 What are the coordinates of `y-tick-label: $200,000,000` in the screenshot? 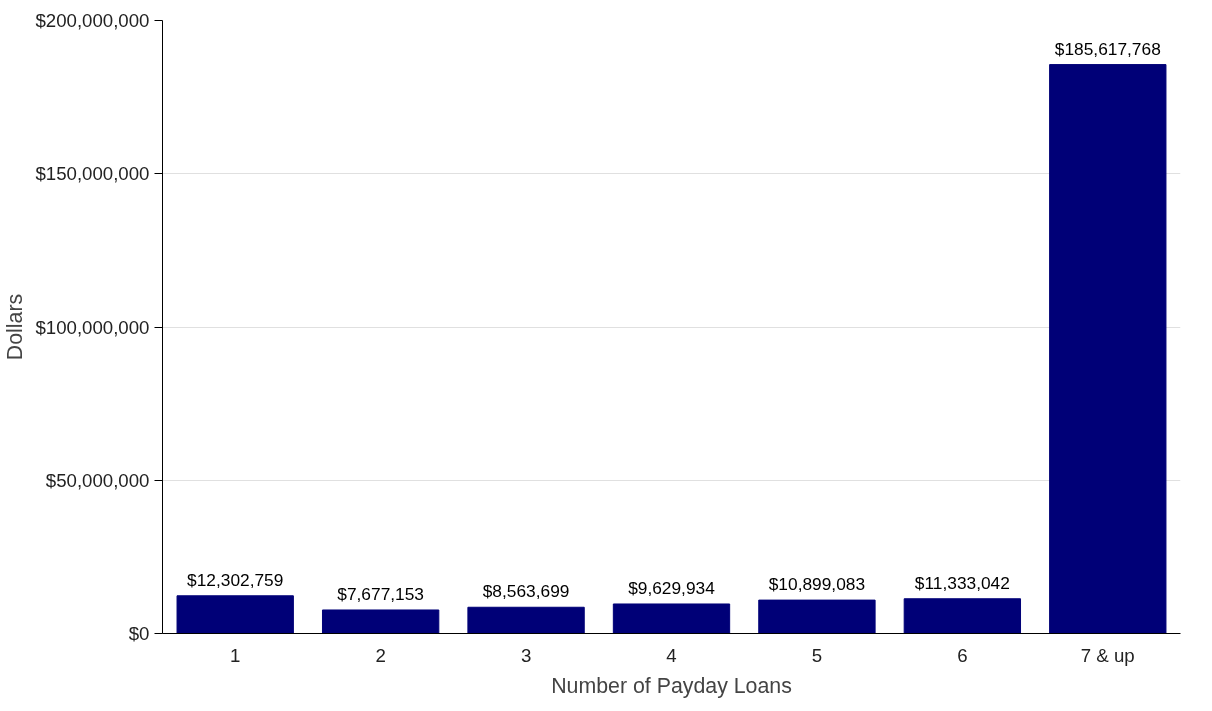 It's located at (92, 20).